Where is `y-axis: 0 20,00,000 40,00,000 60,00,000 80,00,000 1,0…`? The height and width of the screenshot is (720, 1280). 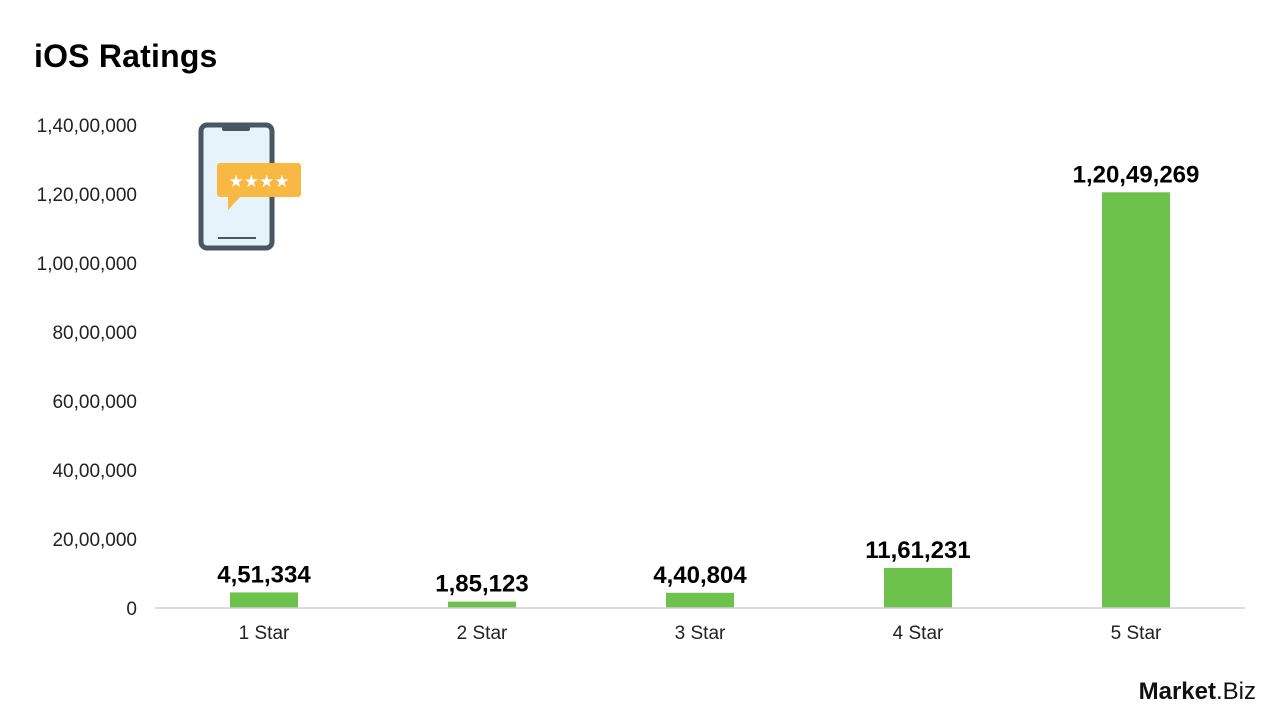 y-axis: 0 20,00,000 40,00,000 60,00,000 80,00,000 1,0… is located at coordinates (87, 368).